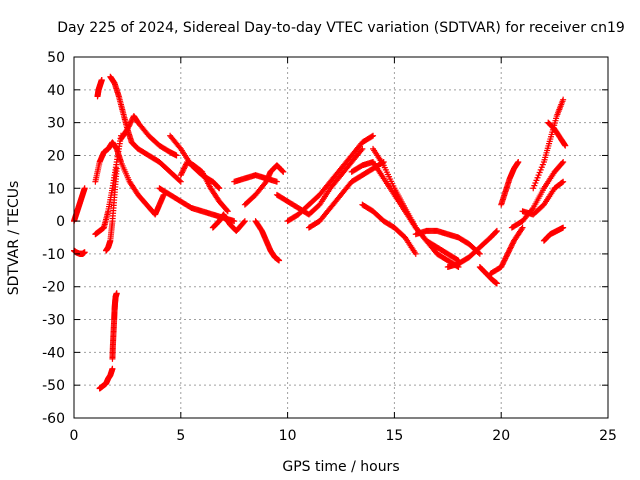 This screenshot has height=480, width=640. I want to click on y-tick-label: -20, so click(53, 288).